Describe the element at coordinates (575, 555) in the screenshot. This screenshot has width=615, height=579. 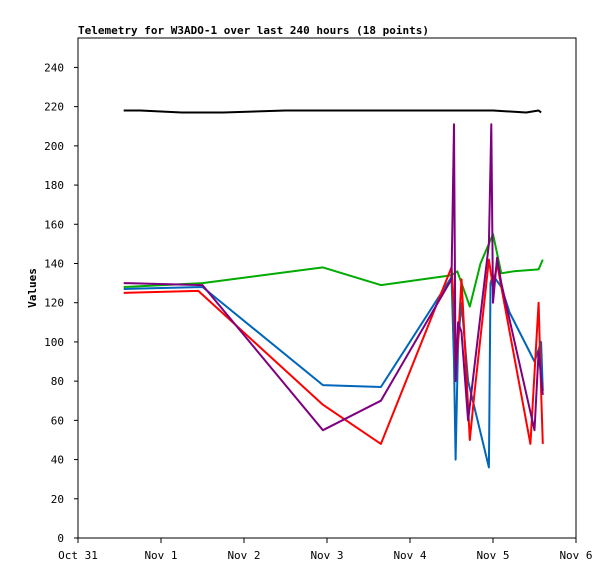
I see `x-tick-label: Nov 6` at that location.